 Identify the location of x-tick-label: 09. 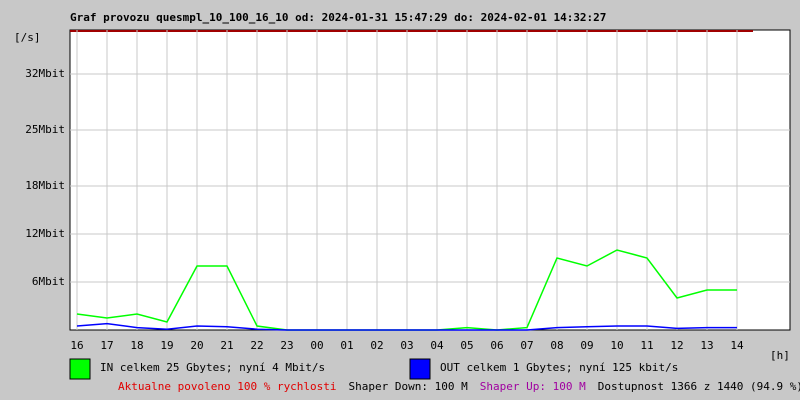
(586, 345).